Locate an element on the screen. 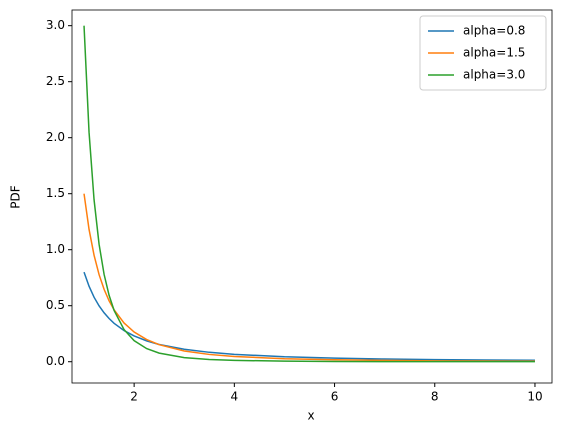  x-axis-label: x is located at coordinates (310, 416).